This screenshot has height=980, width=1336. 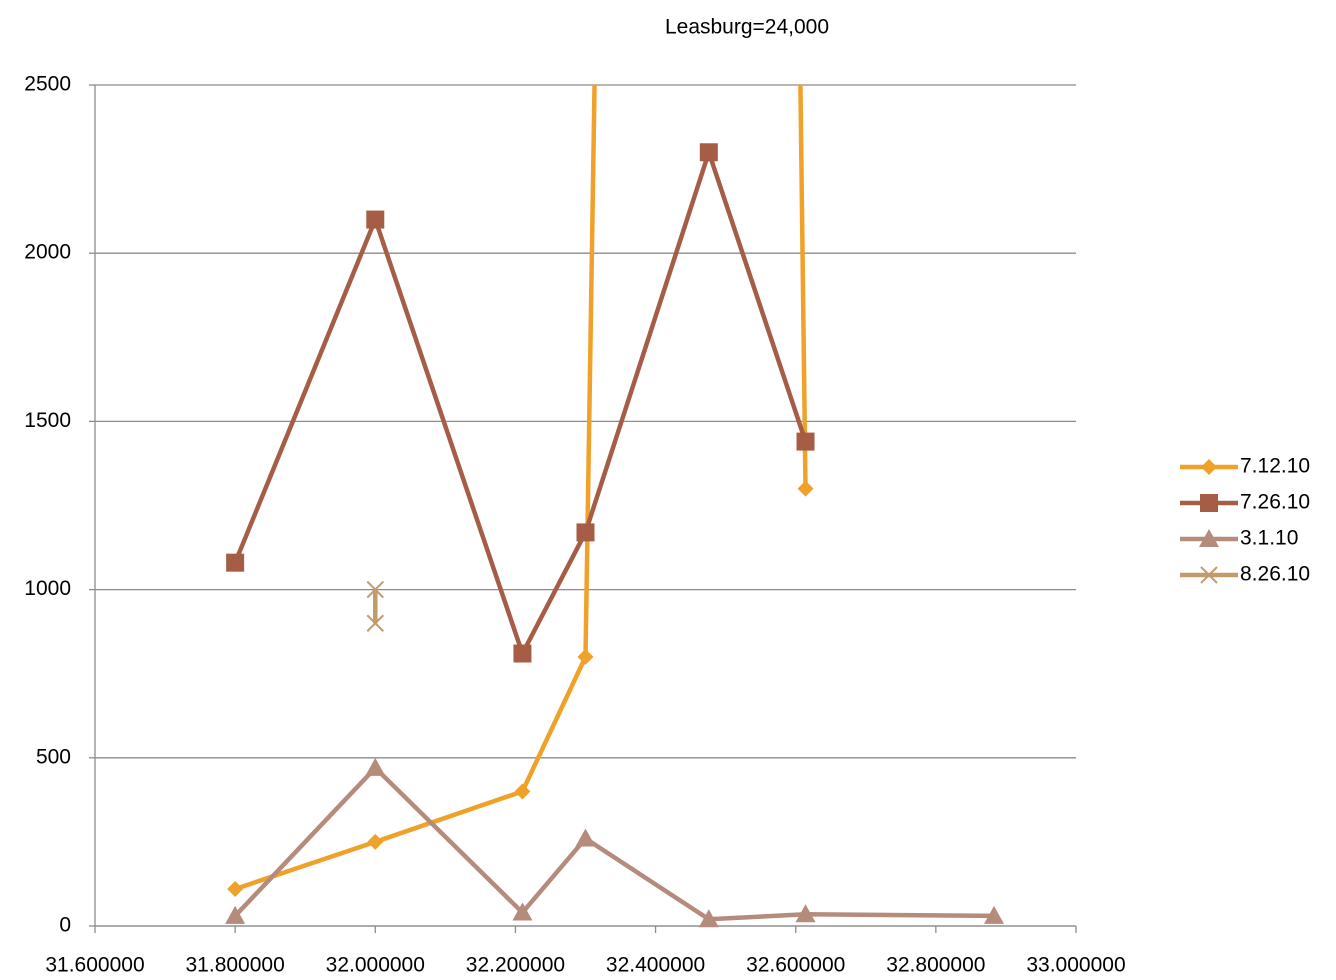 What do you see at coordinates (235, 965) in the screenshot?
I see `x-tick-label: 31.800000` at bounding box center [235, 965].